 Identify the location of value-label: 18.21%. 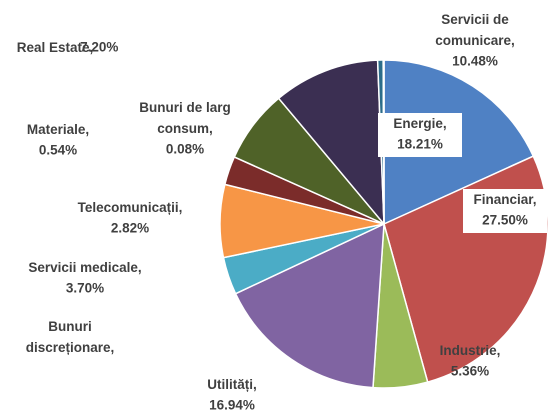
(420, 144).